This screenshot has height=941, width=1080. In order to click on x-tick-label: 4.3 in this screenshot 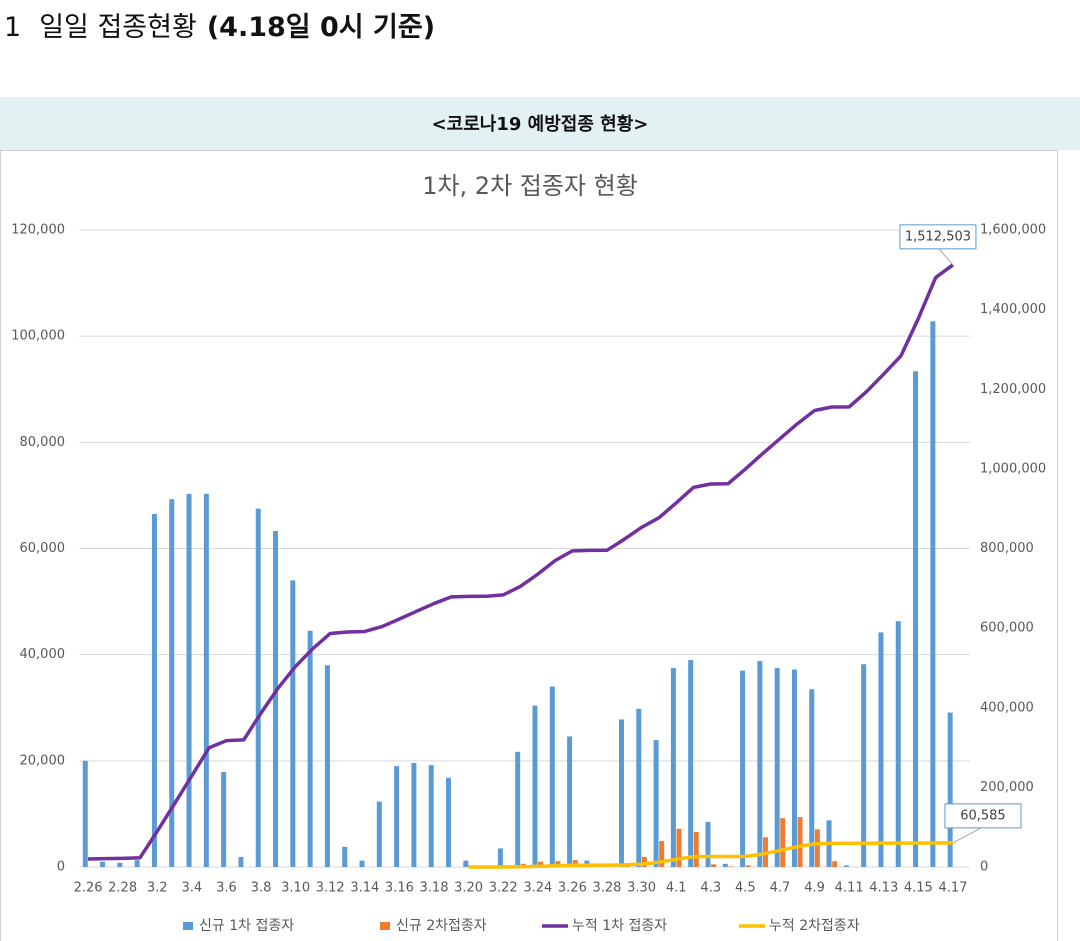, I will do `click(710, 888)`.